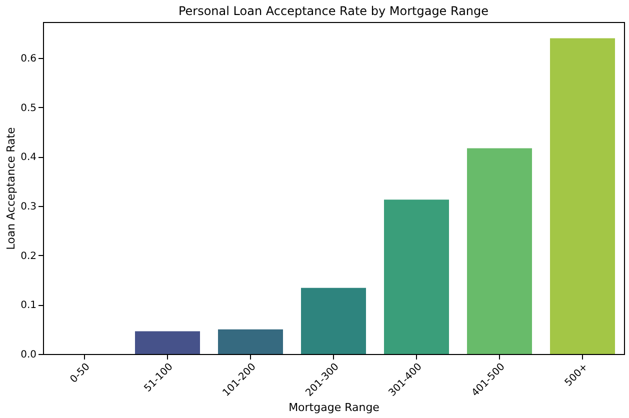 Image resolution: width=629 pixels, height=418 pixels. I want to click on y-tick-label: 0.3, so click(28, 207).